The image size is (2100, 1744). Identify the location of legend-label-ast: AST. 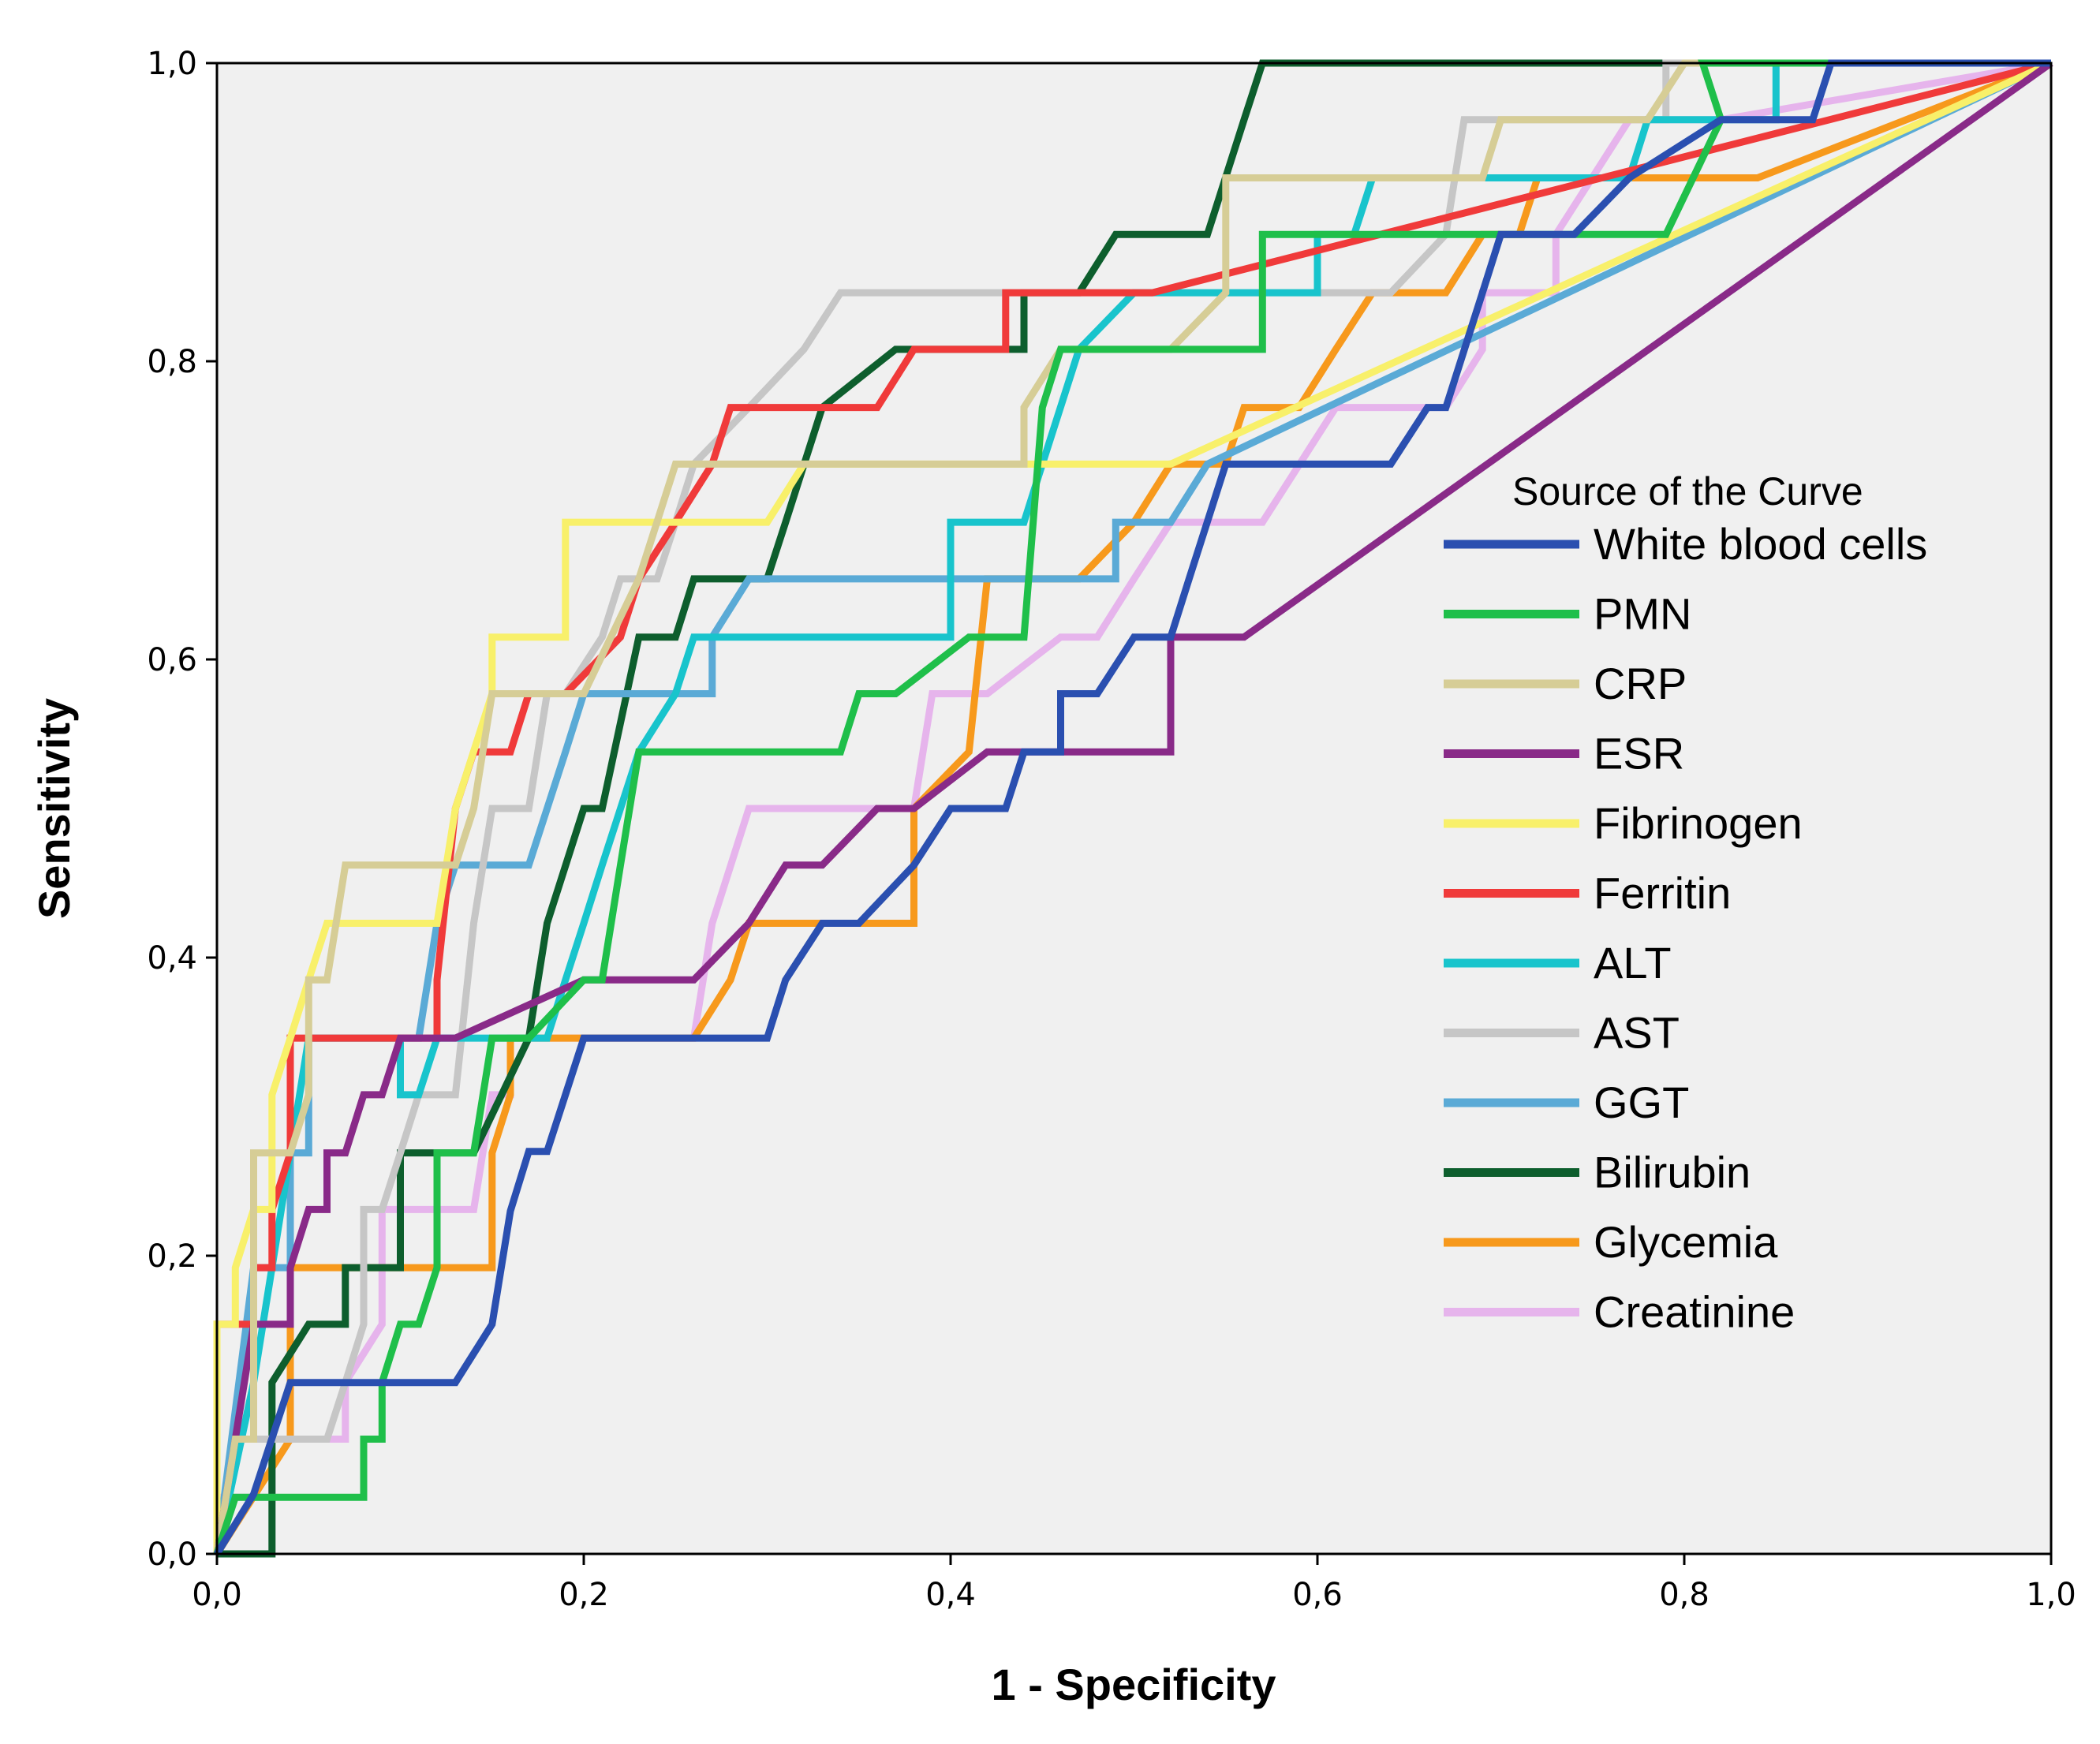
(1637, 1033).